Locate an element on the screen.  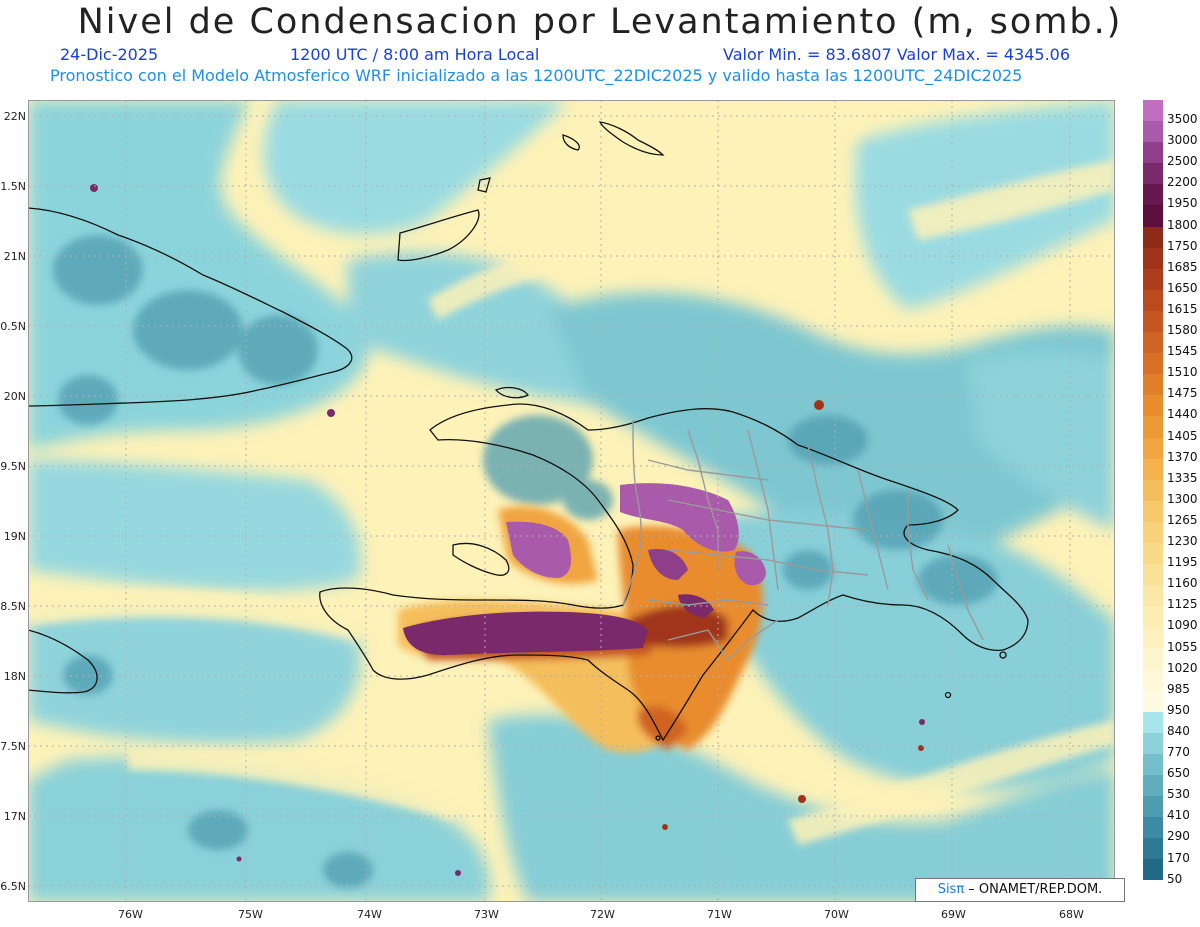
colorbar-label: 840 is located at coordinates (1178, 730).